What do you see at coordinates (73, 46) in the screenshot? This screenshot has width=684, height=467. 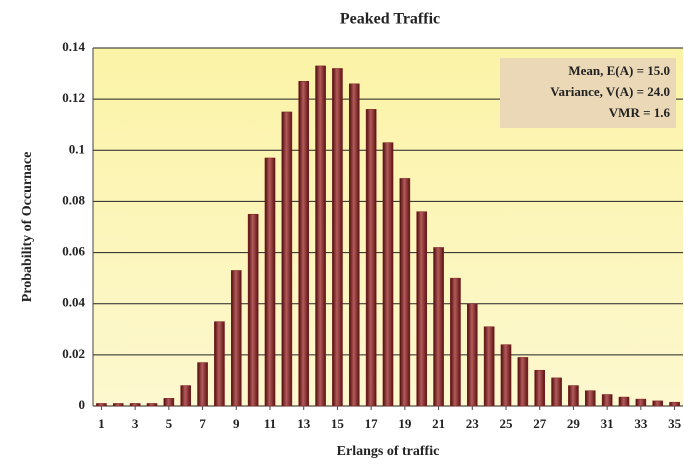 I see `y-tick-label: 0.14` at bounding box center [73, 46].